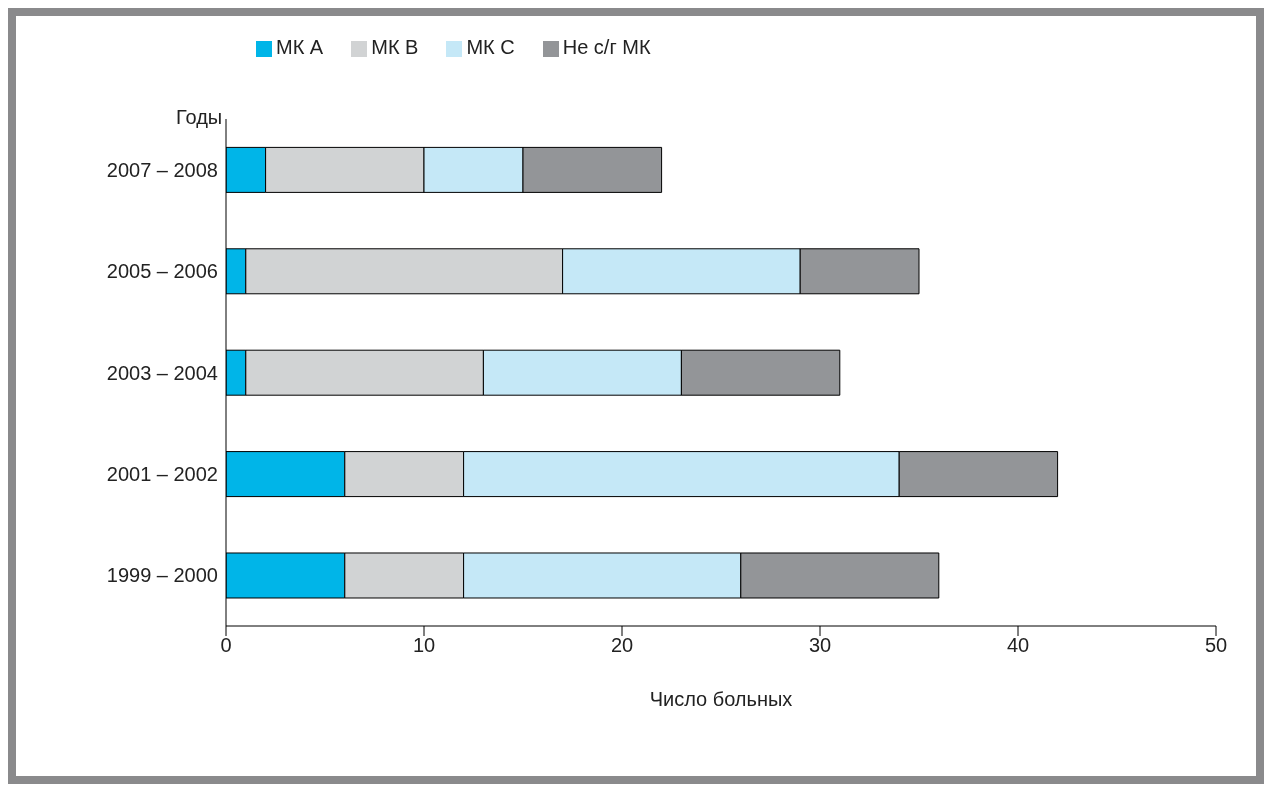 The image size is (1276, 792). What do you see at coordinates (1216, 645) in the screenshot?
I see `x-tick-label: 50` at bounding box center [1216, 645].